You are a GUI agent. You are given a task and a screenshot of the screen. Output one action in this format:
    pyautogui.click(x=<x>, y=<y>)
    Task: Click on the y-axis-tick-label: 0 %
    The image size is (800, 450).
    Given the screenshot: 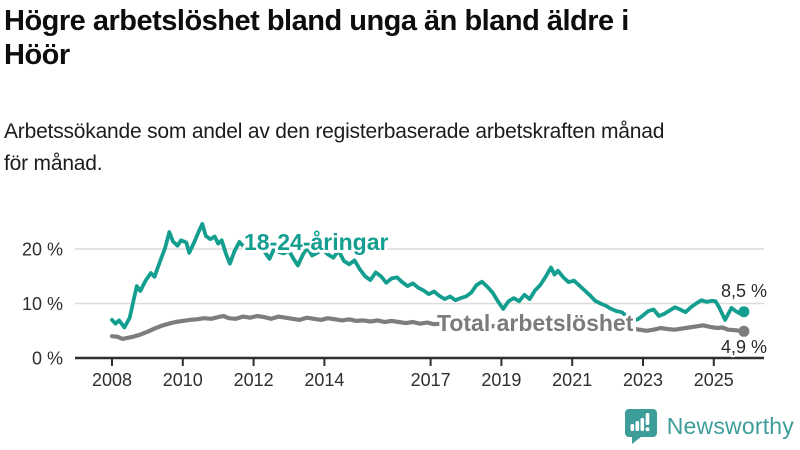 What is the action you would take?
    pyautogui.click(x=47, y=359)
    